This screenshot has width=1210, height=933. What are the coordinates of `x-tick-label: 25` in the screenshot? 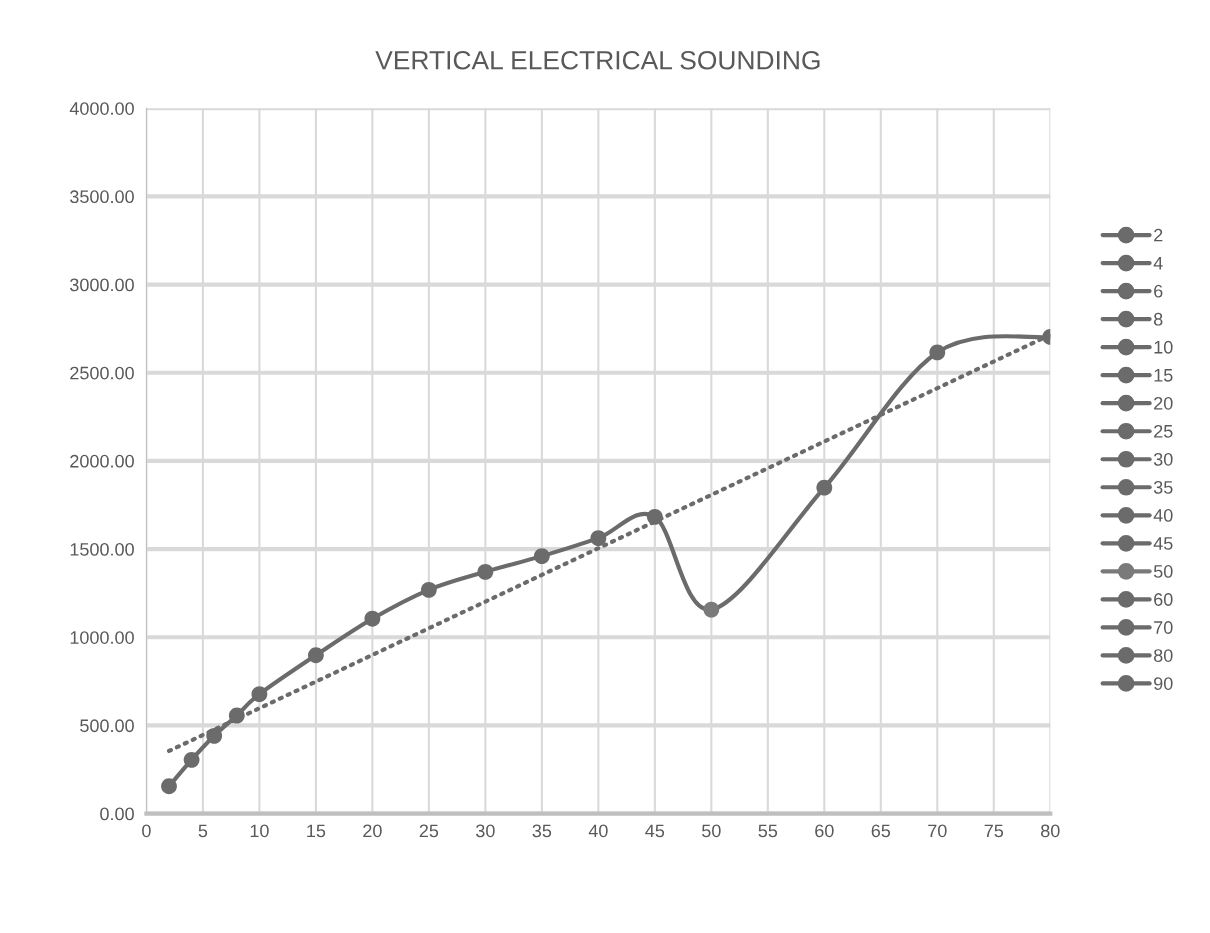 It's located at (429, 831).